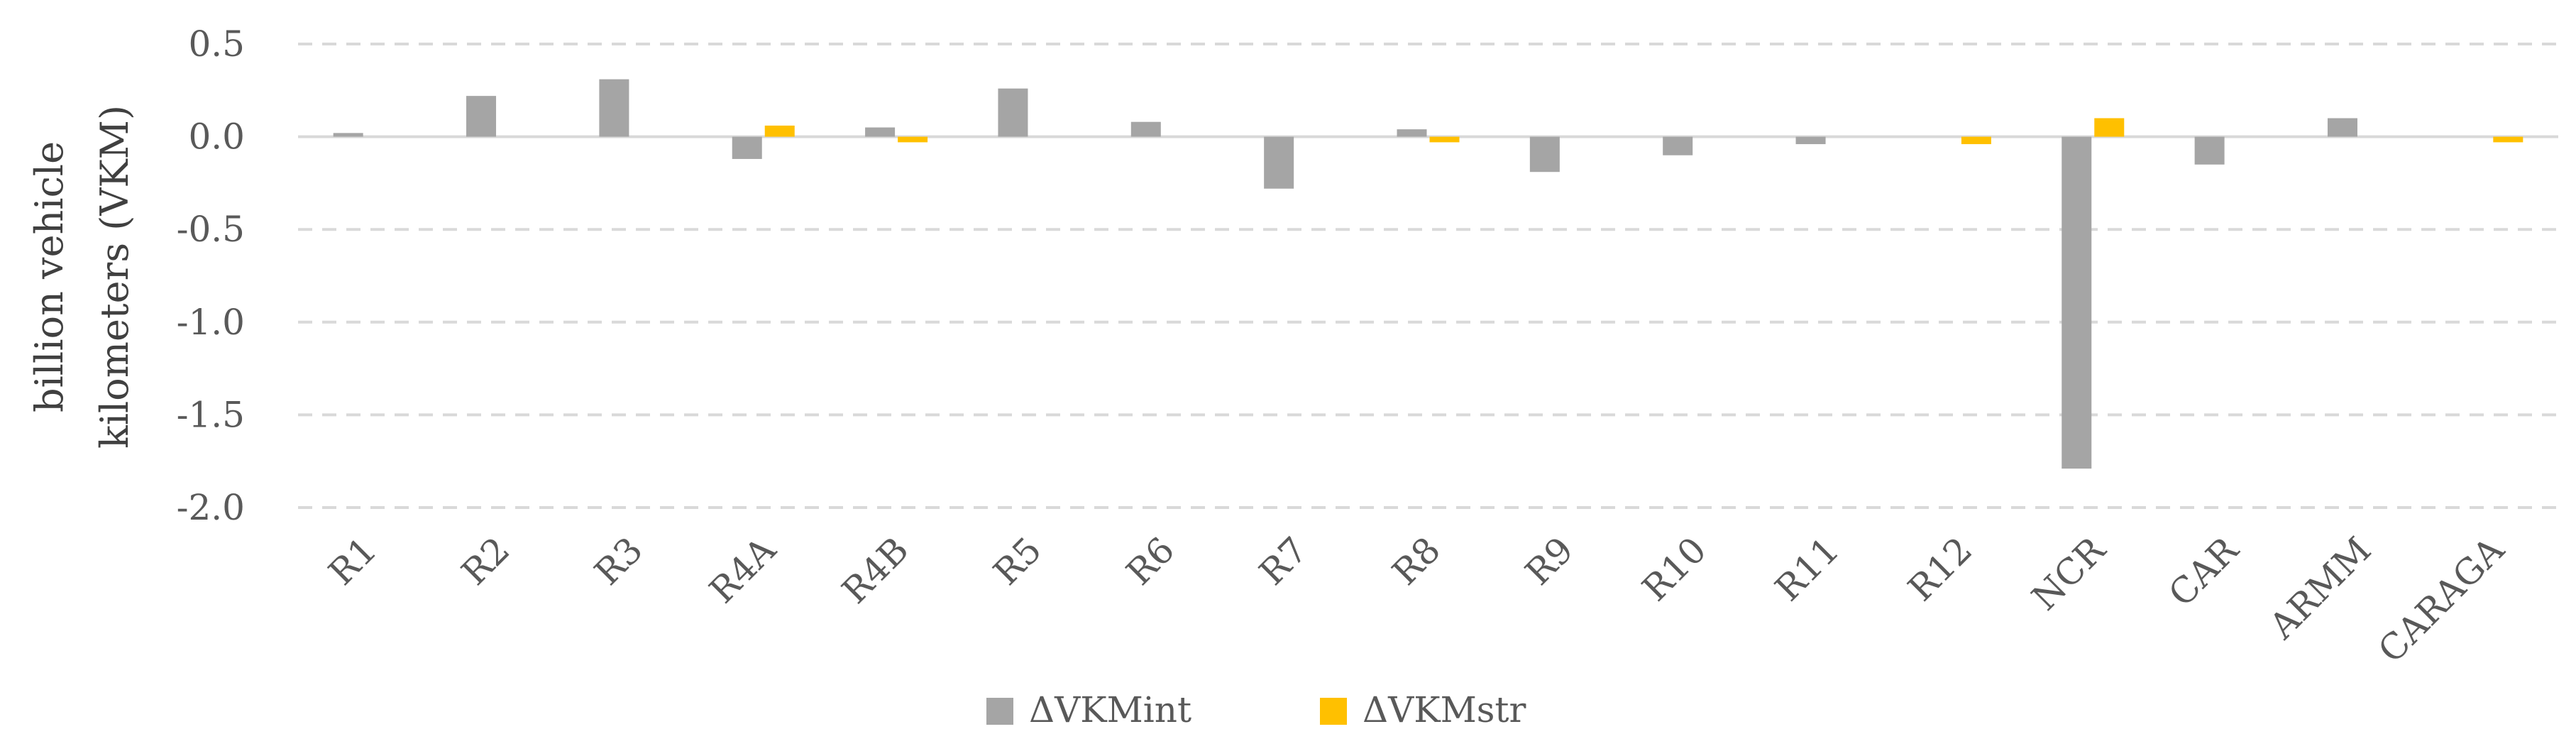 This screenshot has height=756, width=2576. Describe the element at coordinates (1110, 710) in the screenshot. I see `legend-label-dvkmint: ΔVKMint` at that location.